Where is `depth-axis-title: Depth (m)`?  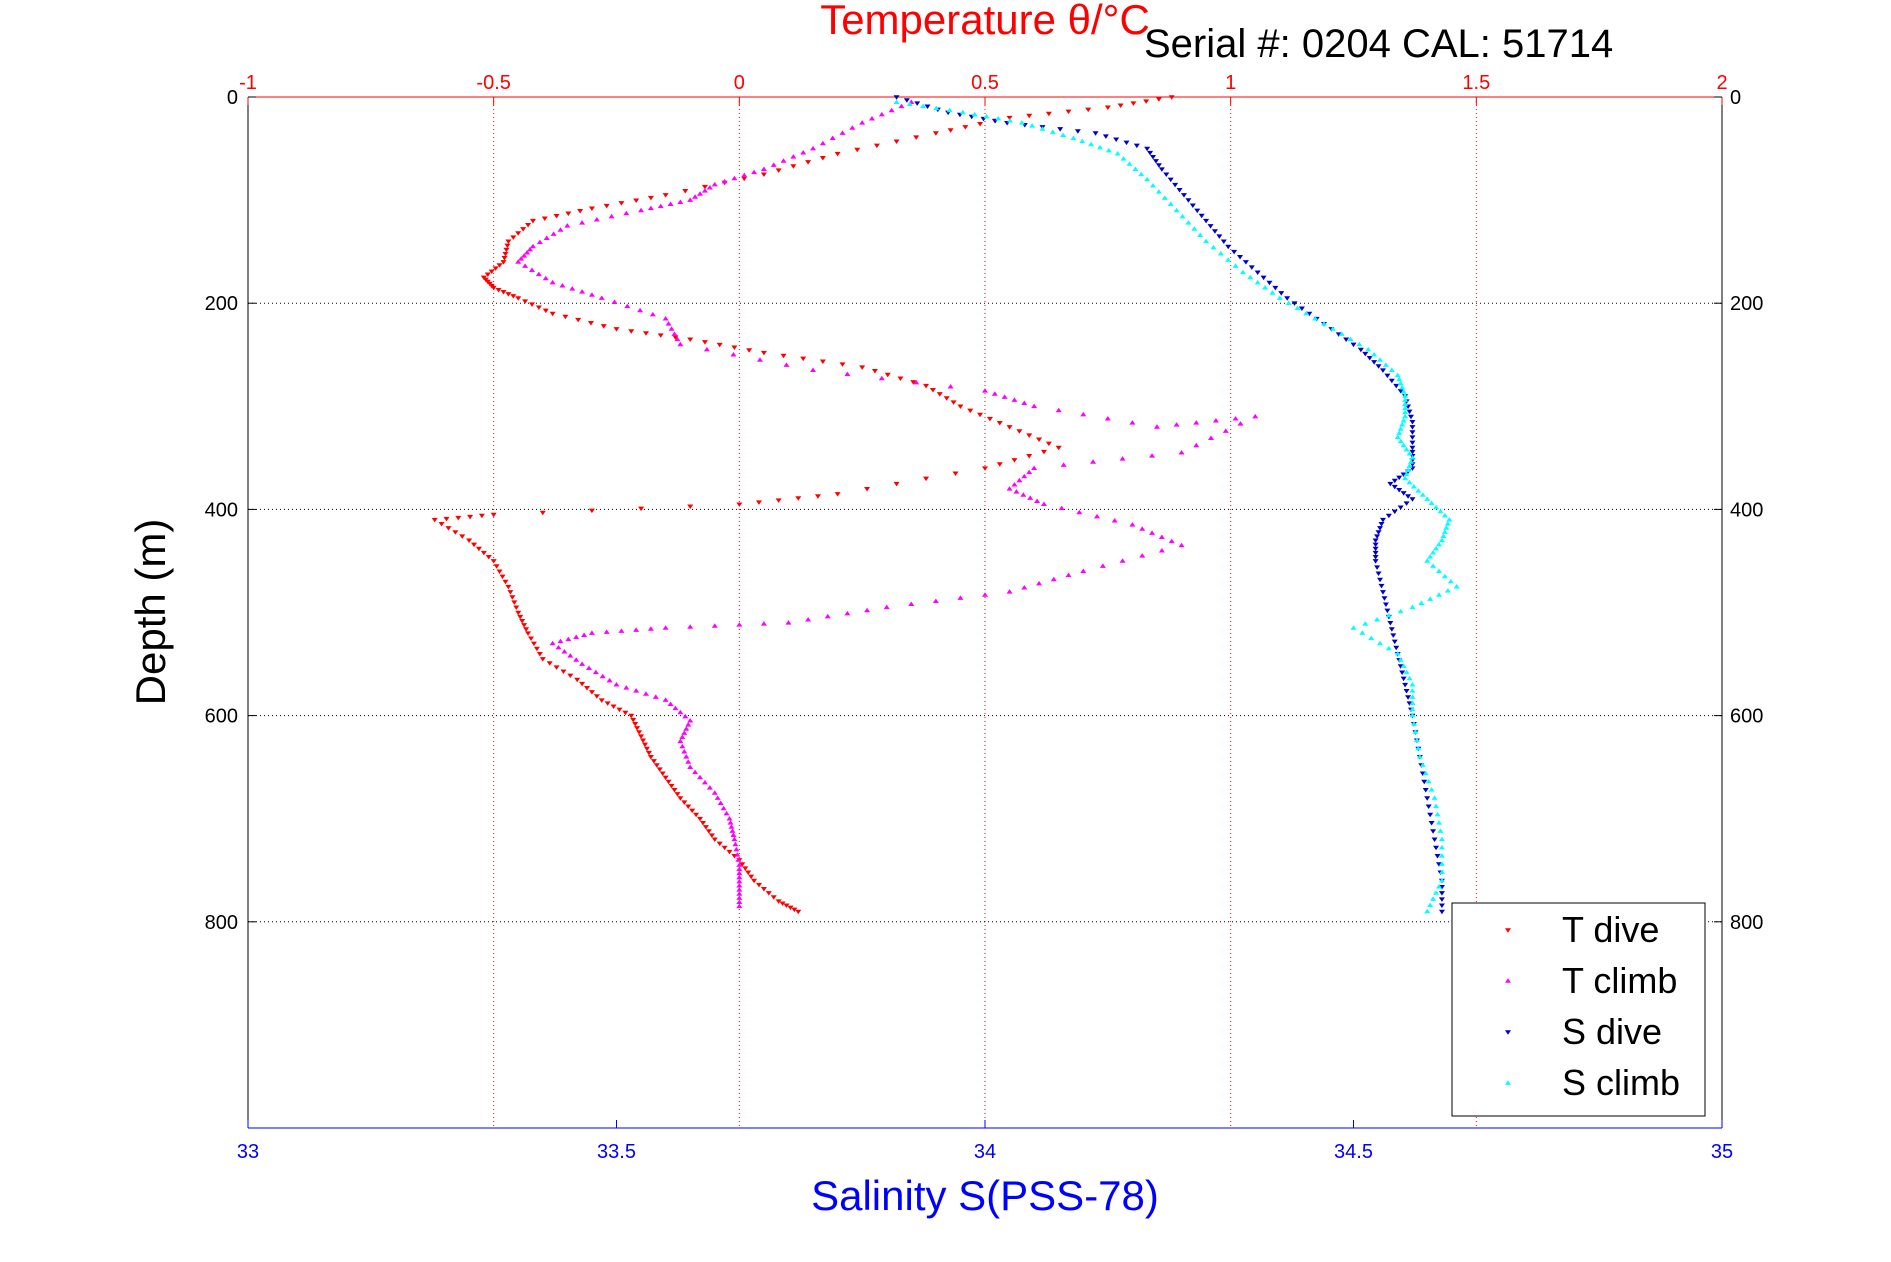 depth-axis-title: Depth (m) is located at coordinates (150, 612).